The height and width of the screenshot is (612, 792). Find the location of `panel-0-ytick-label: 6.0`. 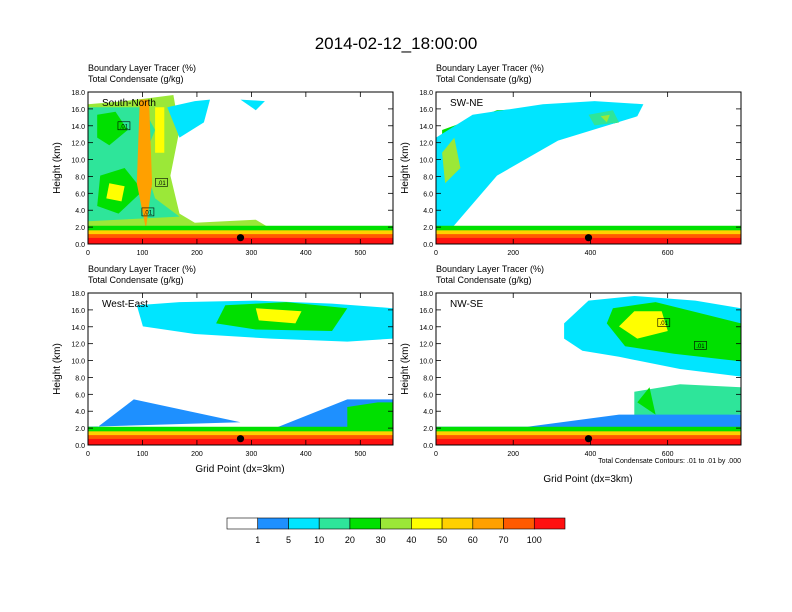

panel-0-ytick-label: 6.0 is located at coordinates (80, 194).